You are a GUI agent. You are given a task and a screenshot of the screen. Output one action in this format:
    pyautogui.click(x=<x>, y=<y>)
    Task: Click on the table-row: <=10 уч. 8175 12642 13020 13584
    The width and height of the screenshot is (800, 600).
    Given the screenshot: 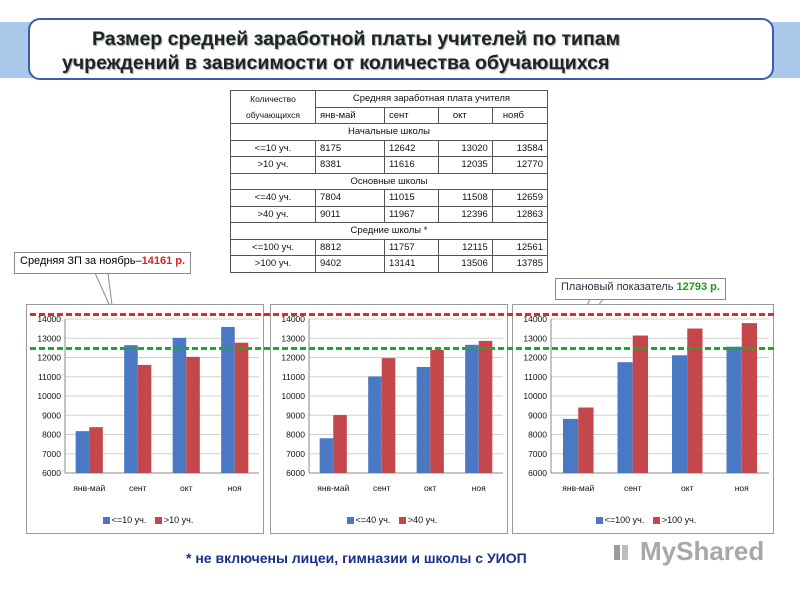 What is the action you would take?
    pyautogui.click(x=389, y=148)
    